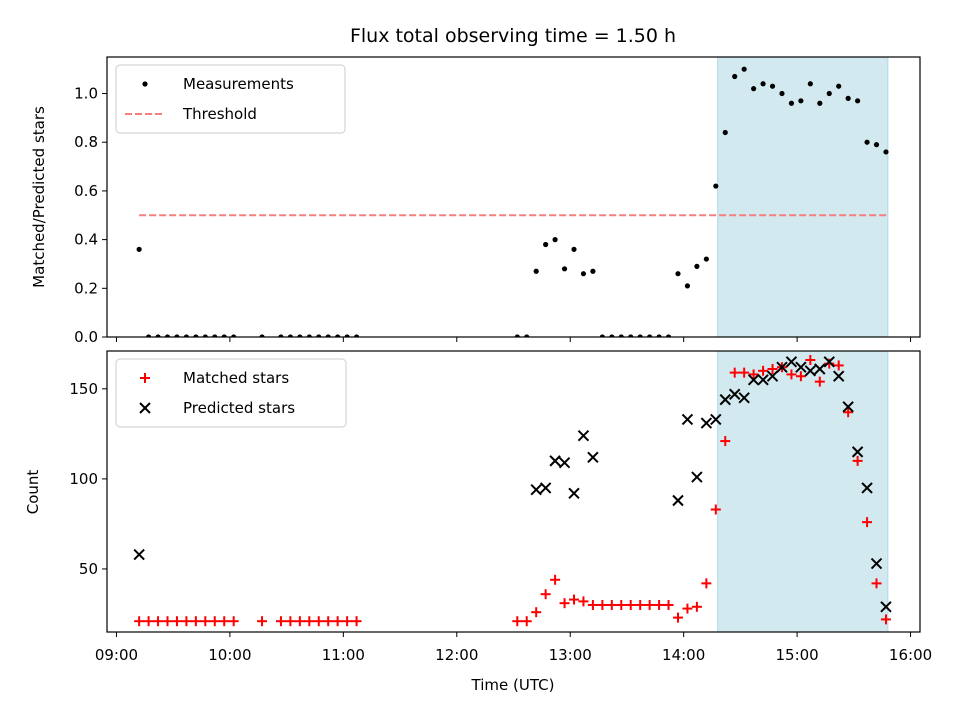 This screenshot has width=960, height=720. Describe the element at coordinates (683, 655) in the screenshot. I see `x-tick-label: 14:00` at that location.